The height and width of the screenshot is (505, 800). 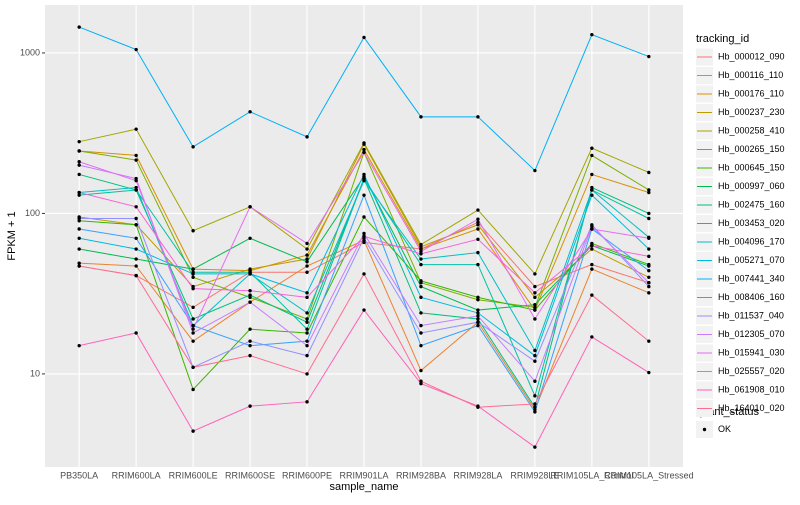 I want to click on x-tick-label: RRIM928LA, so click(x=477, y=475).